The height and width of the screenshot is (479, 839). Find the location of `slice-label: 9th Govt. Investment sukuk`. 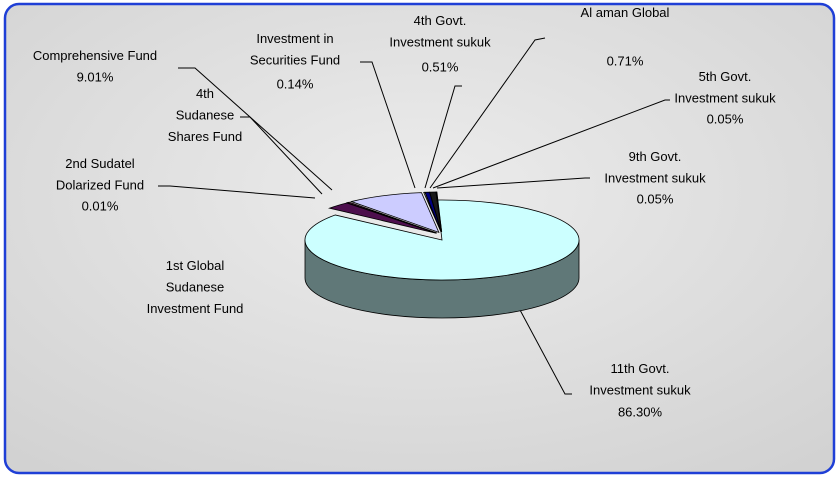

slice-label: 9th Govt. Investment sukuk is located at coordinates (655, 167).